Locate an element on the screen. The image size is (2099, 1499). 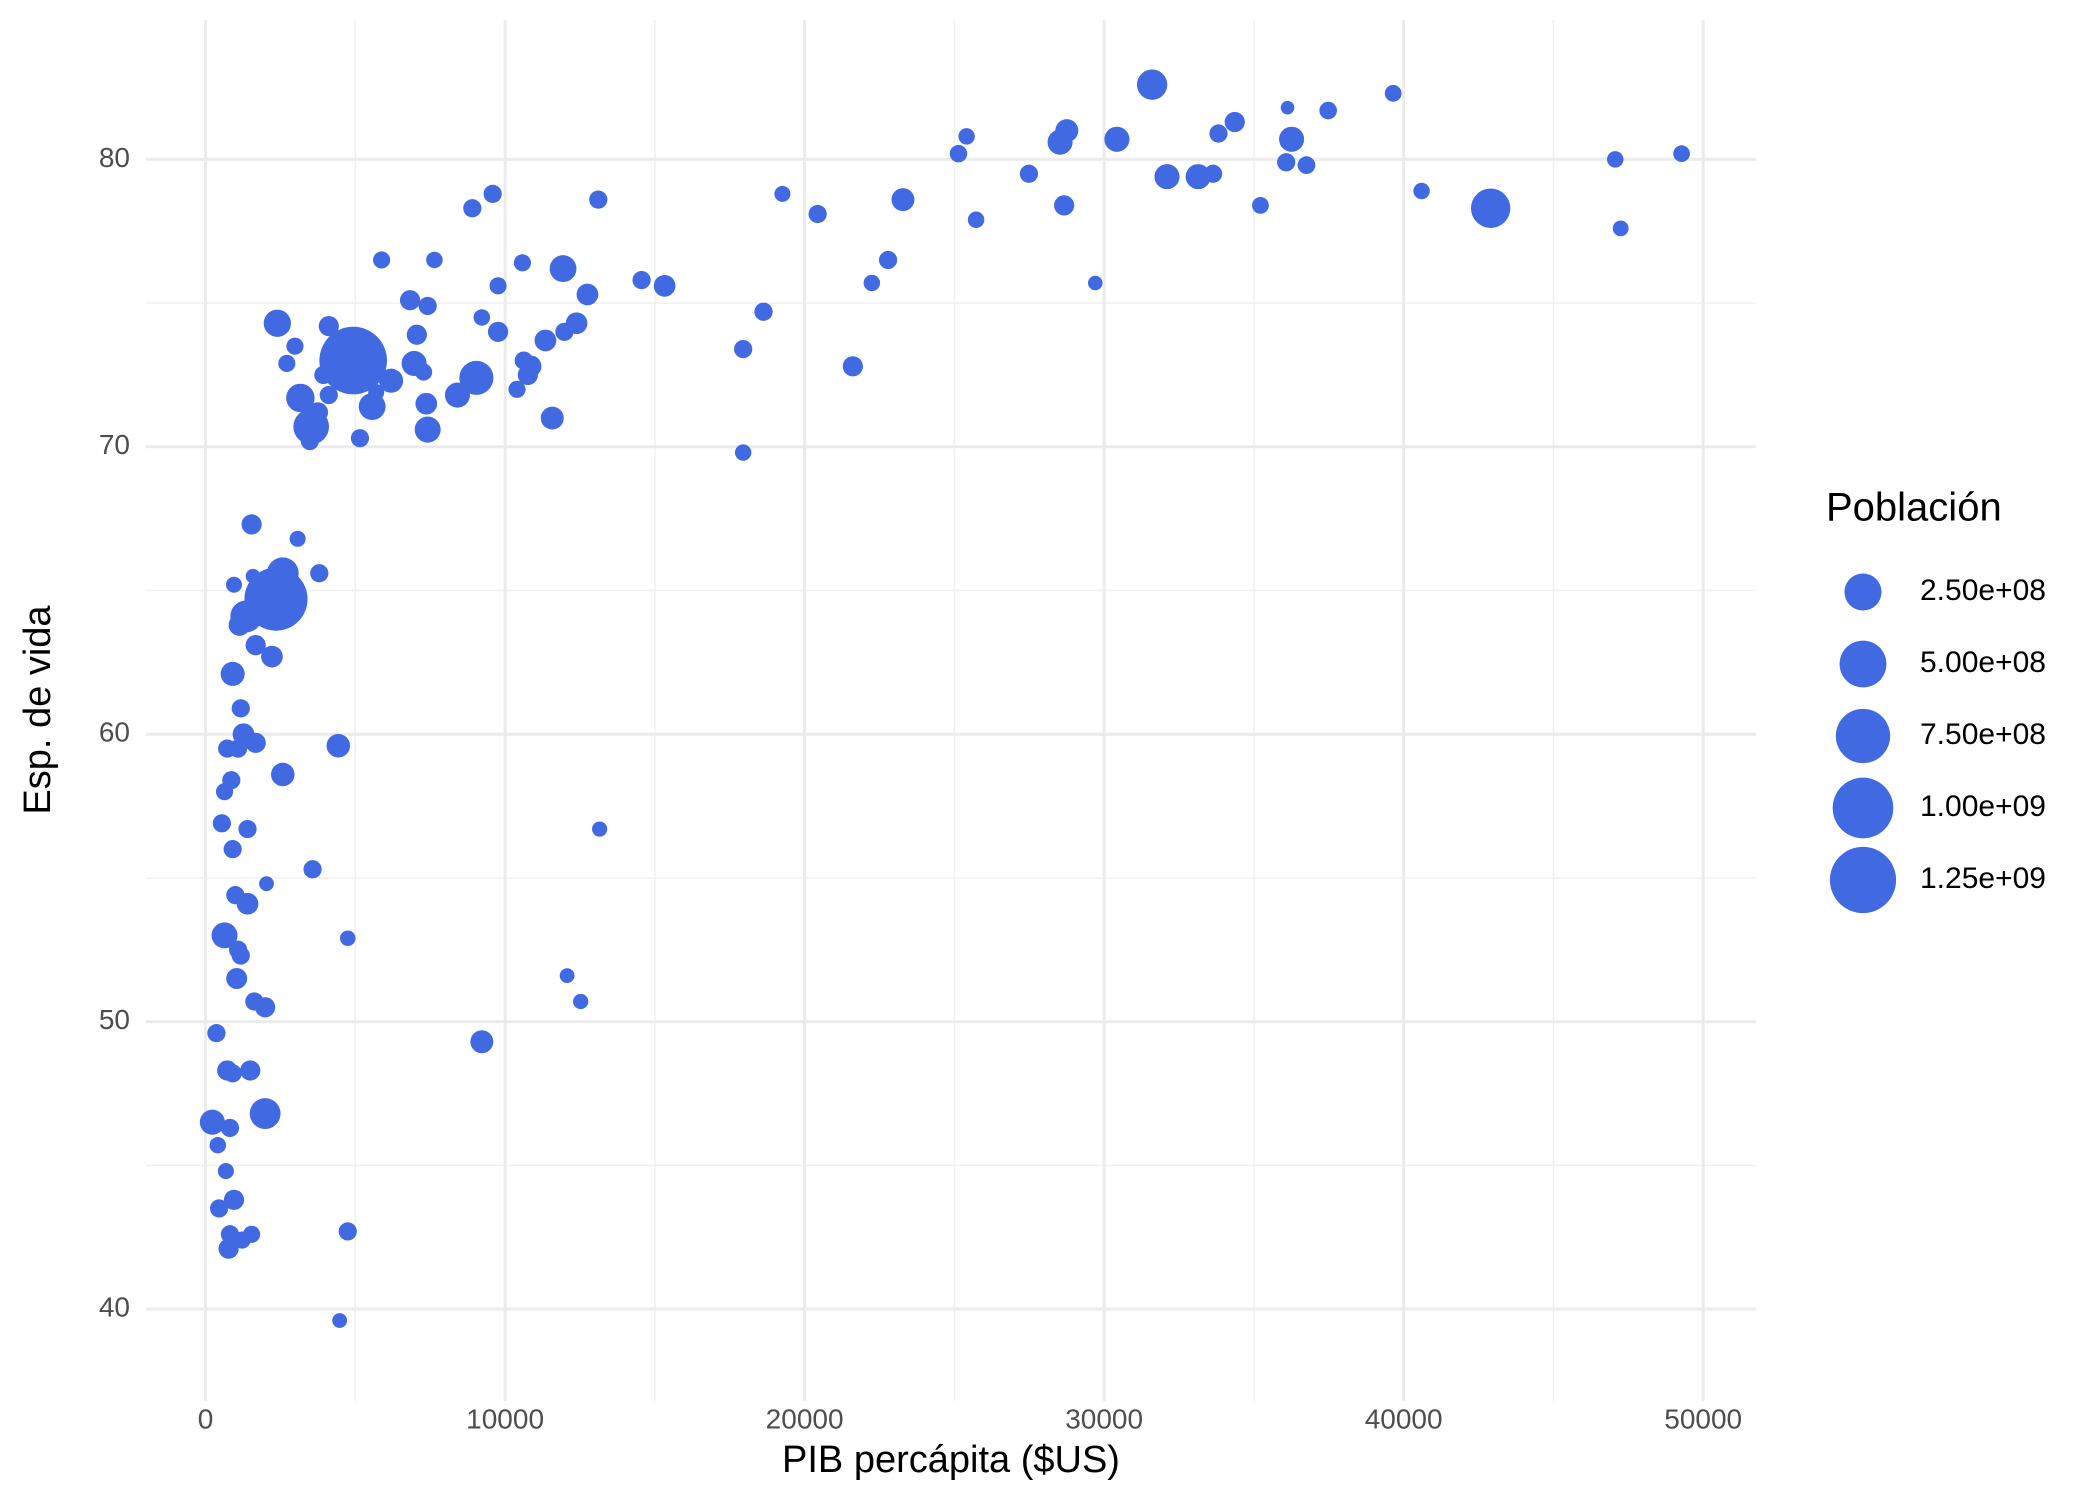
legend-label: 5.00e+08 is located at coordinates (1983, 662).